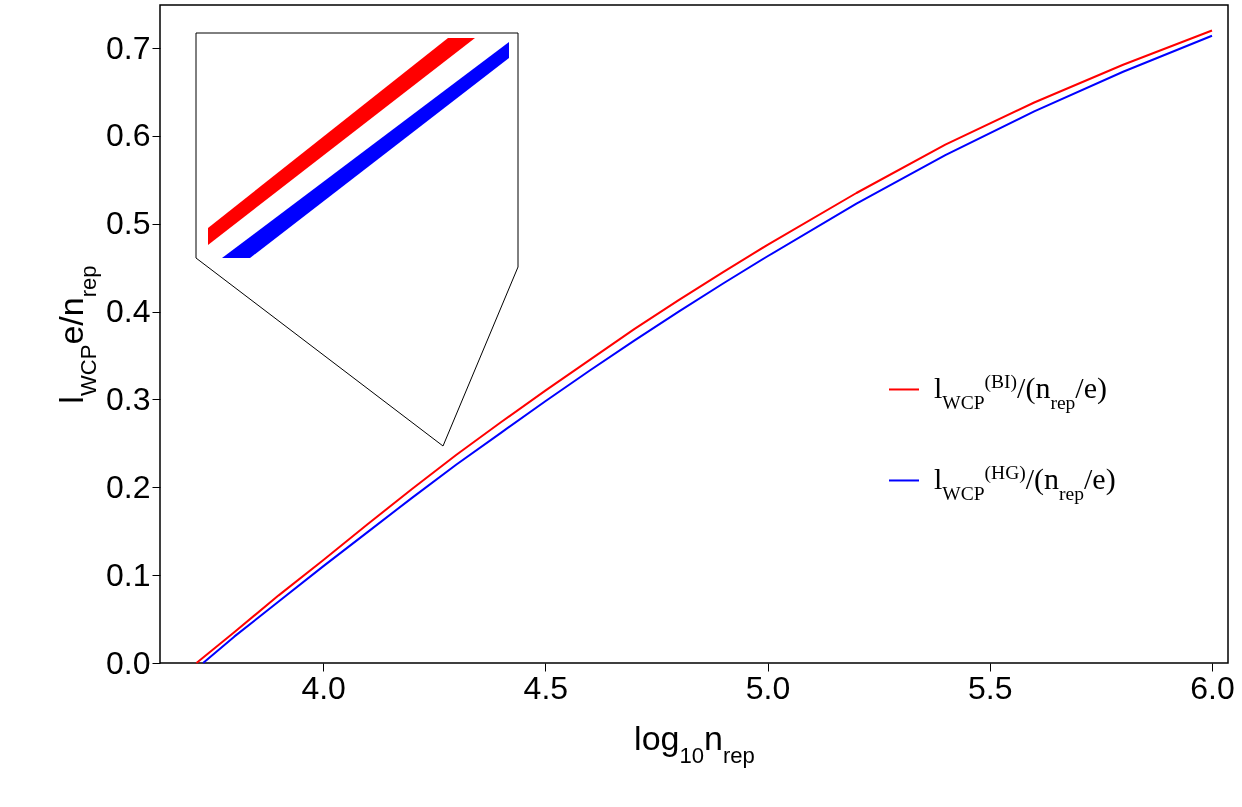 The width and height of the screenshot is (1242, 807). Describe the element at coordinates (546, 687) in the screenshot. I see `x-tick-label: 4.5` at that location.